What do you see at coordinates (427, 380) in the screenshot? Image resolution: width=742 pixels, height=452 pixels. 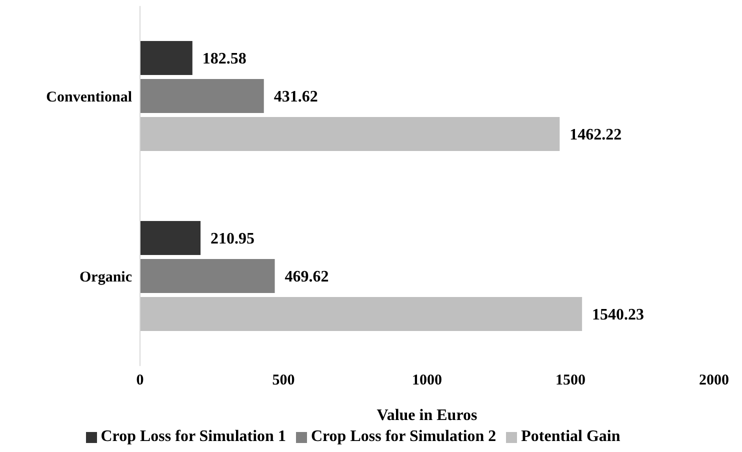 I see `x-tick-label: 1000` at bounding box center [427, 380].